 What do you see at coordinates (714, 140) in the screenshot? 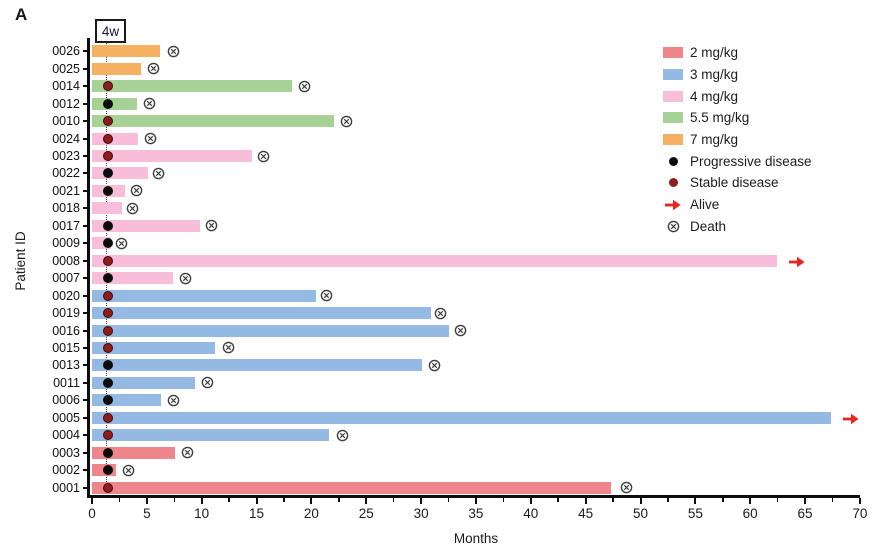
I see `legend-label: 7 mg/kg` at bounding box center [714, 140].